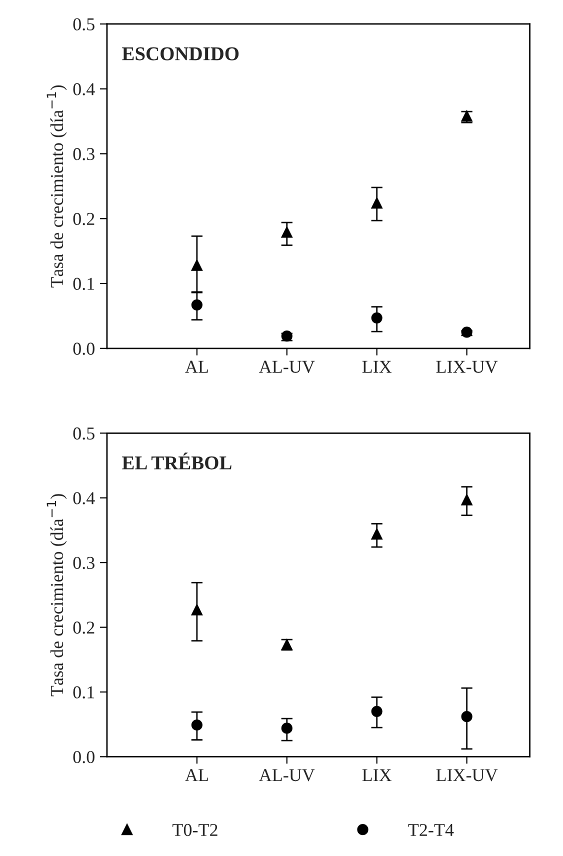 The height and width of the screenshot is (856, 563). Describe the element at coordinates (177, 461) in the screenshot. I see `text: EL TRÉBOL` at that location.